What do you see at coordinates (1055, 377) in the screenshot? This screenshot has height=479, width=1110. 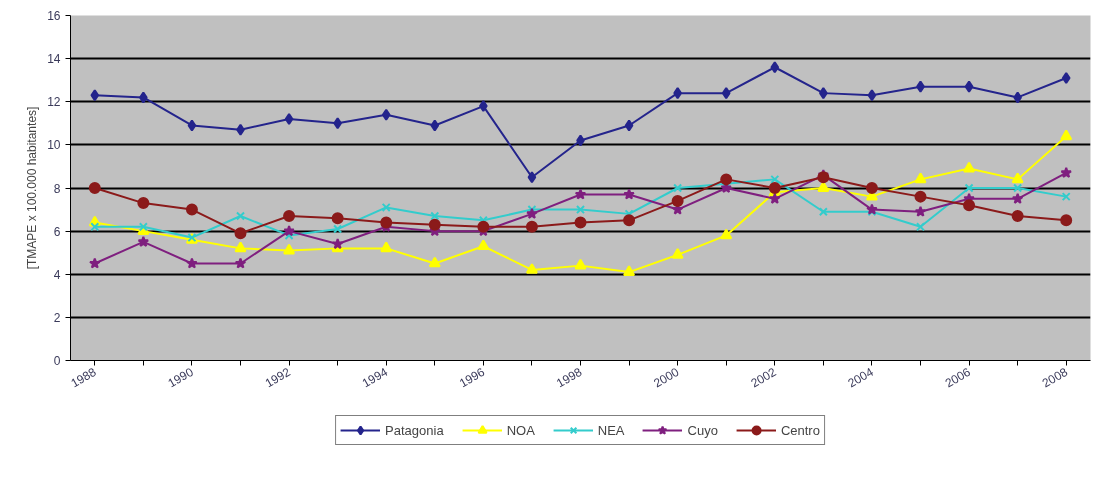 I see `x-tick-label: 2008` at bounding box center [1055, 377].